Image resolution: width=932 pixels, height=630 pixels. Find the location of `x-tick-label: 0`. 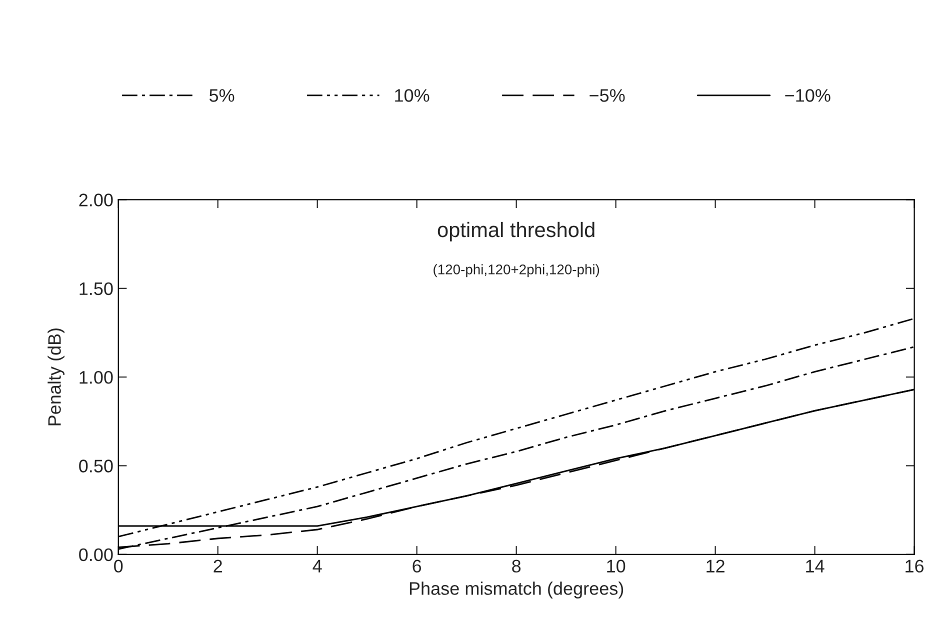

x-tick-label: 0 is located at coordinates (118, 566).